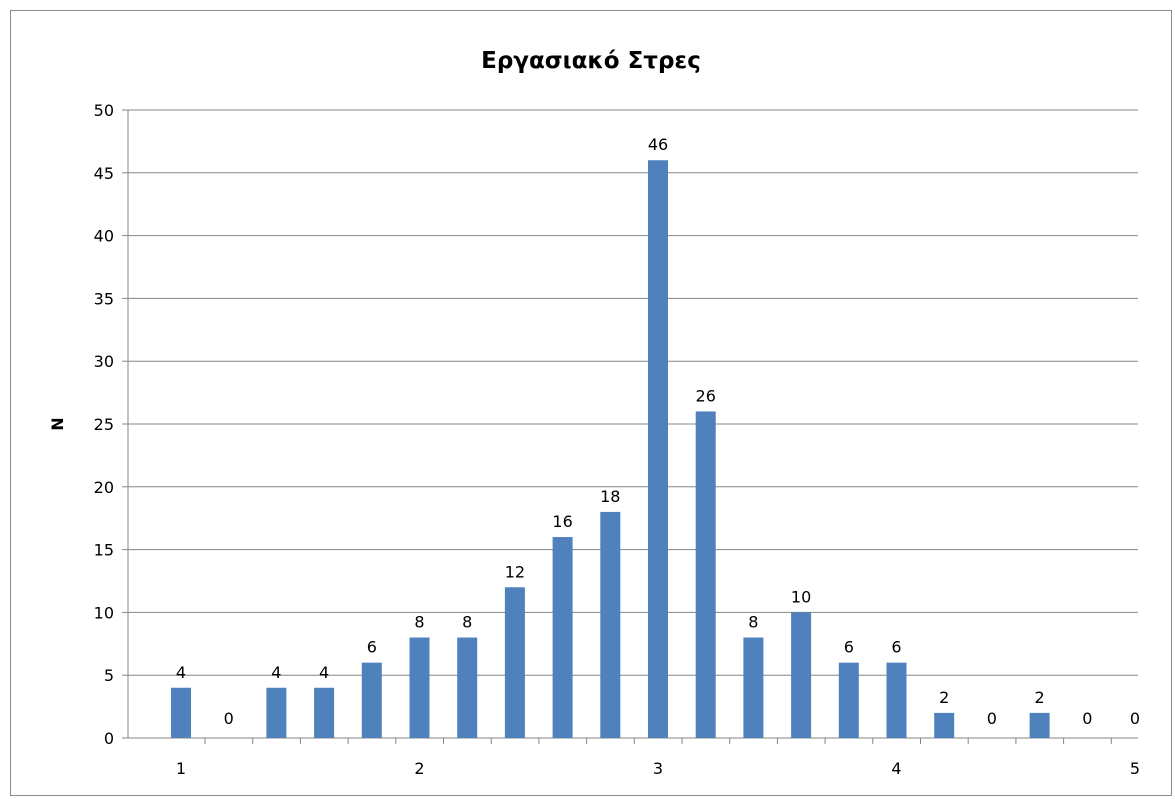  Describe the element at coordinates (104, 173) in the screenshot. I see `y-tick-label-45: 45` at that location.